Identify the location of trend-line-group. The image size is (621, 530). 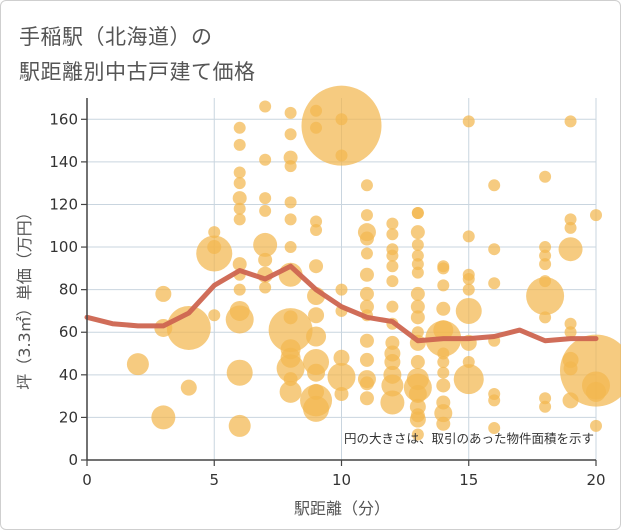
(341, 303).